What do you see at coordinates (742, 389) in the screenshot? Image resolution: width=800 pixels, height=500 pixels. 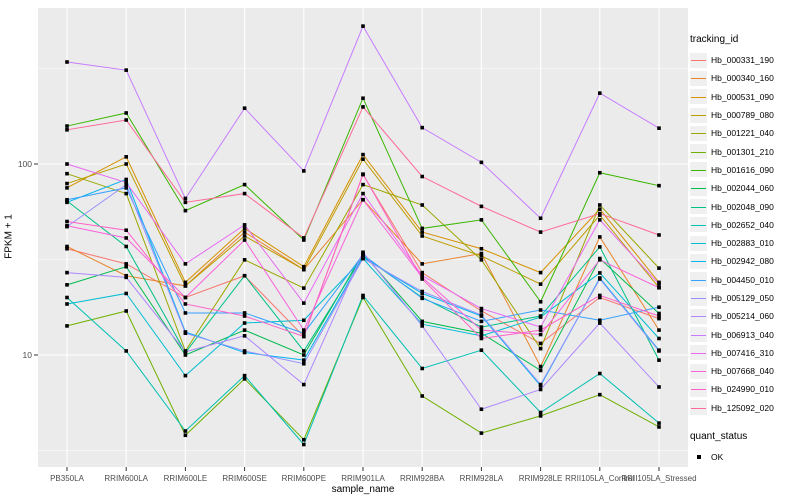 I see `legend-item-label: Hb_024990_010` at bounding box center [742, 389].